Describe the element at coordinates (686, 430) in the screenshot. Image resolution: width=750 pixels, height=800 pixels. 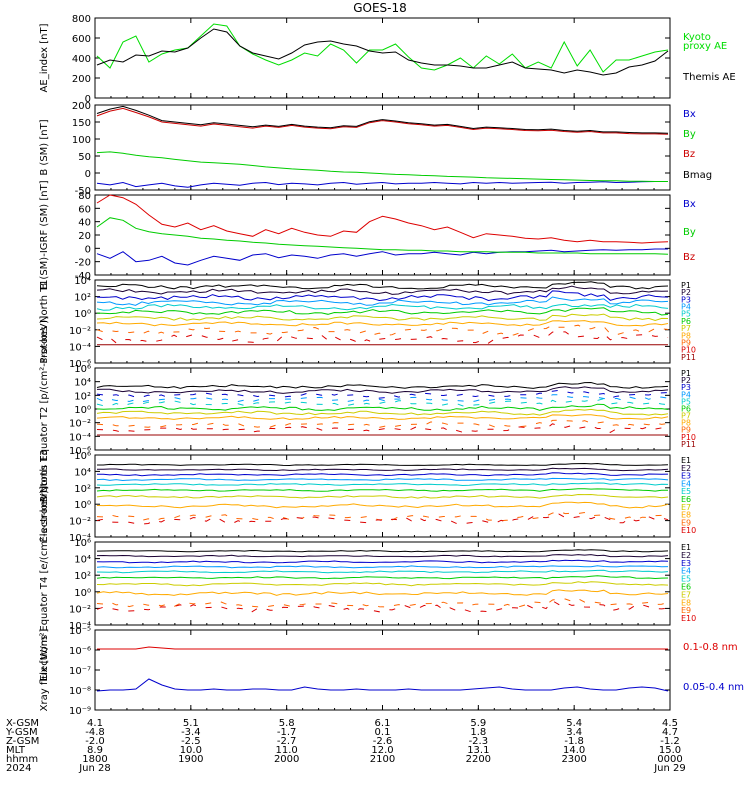
I see `channel-label: P9` at that location.